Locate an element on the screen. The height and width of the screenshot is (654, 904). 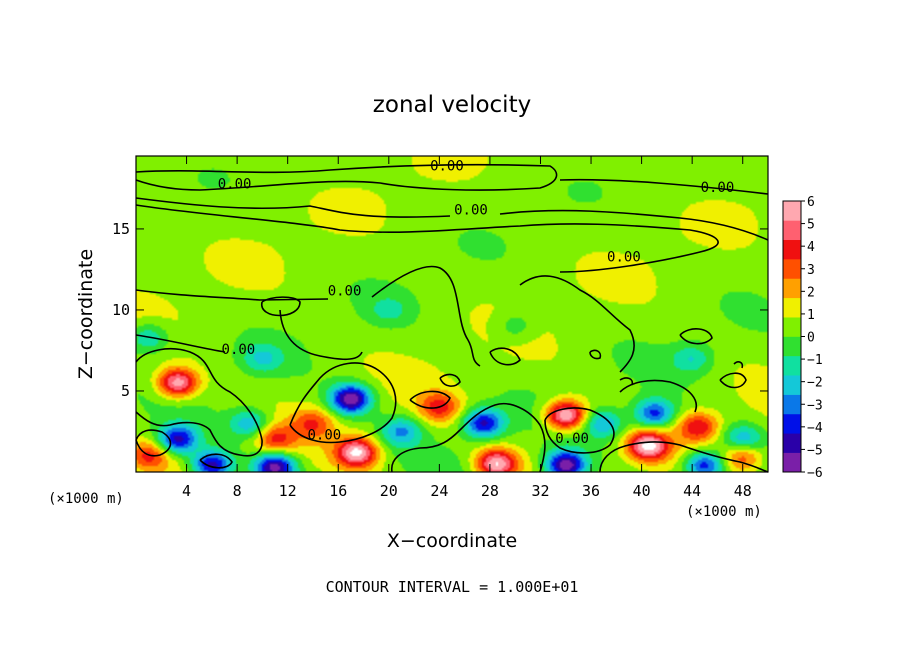
x-tick-label: 48 is located at coordinates (743, 491).